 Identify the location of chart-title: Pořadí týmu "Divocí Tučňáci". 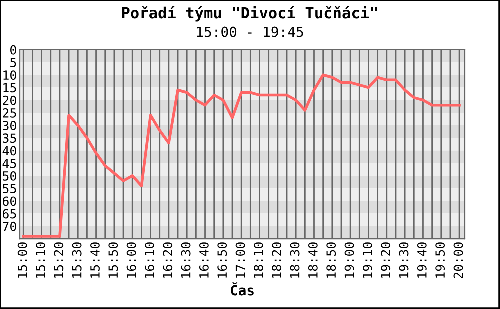
(250, 14).